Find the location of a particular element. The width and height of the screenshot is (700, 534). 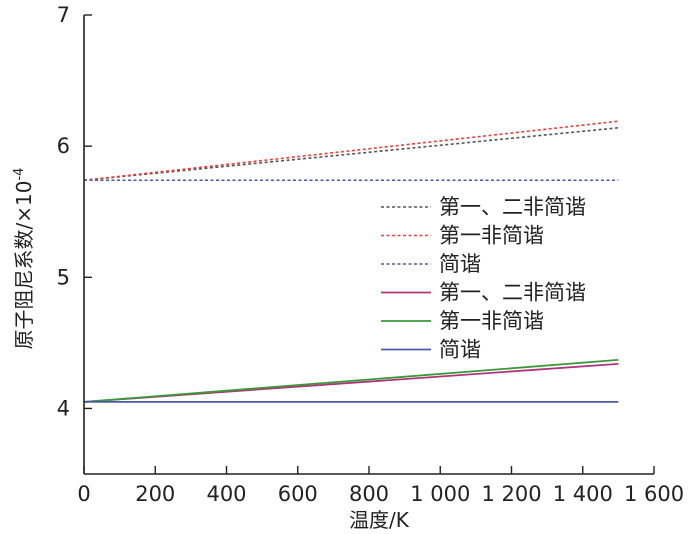

x-tick-label: 600 is located at coordinates (298, 494).